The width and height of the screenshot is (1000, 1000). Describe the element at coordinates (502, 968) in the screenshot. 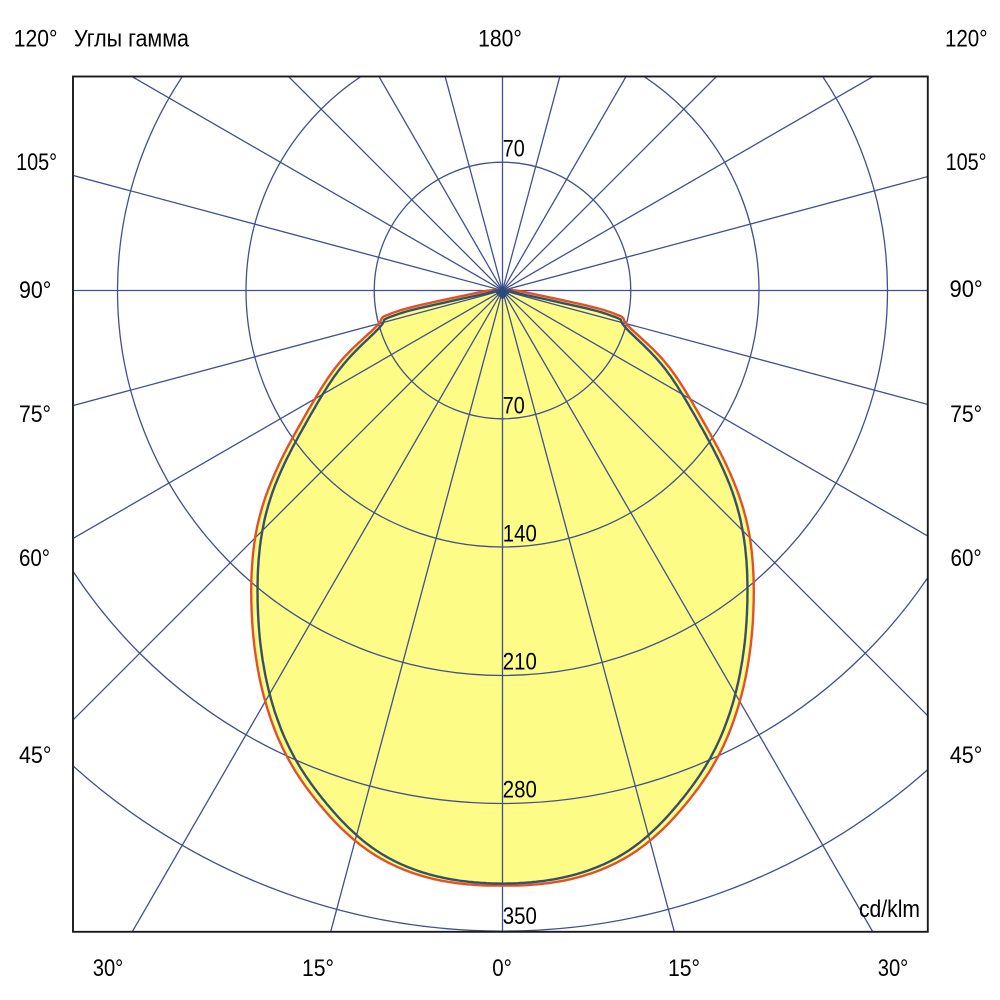

I see `svg-text: 0°` at that location.